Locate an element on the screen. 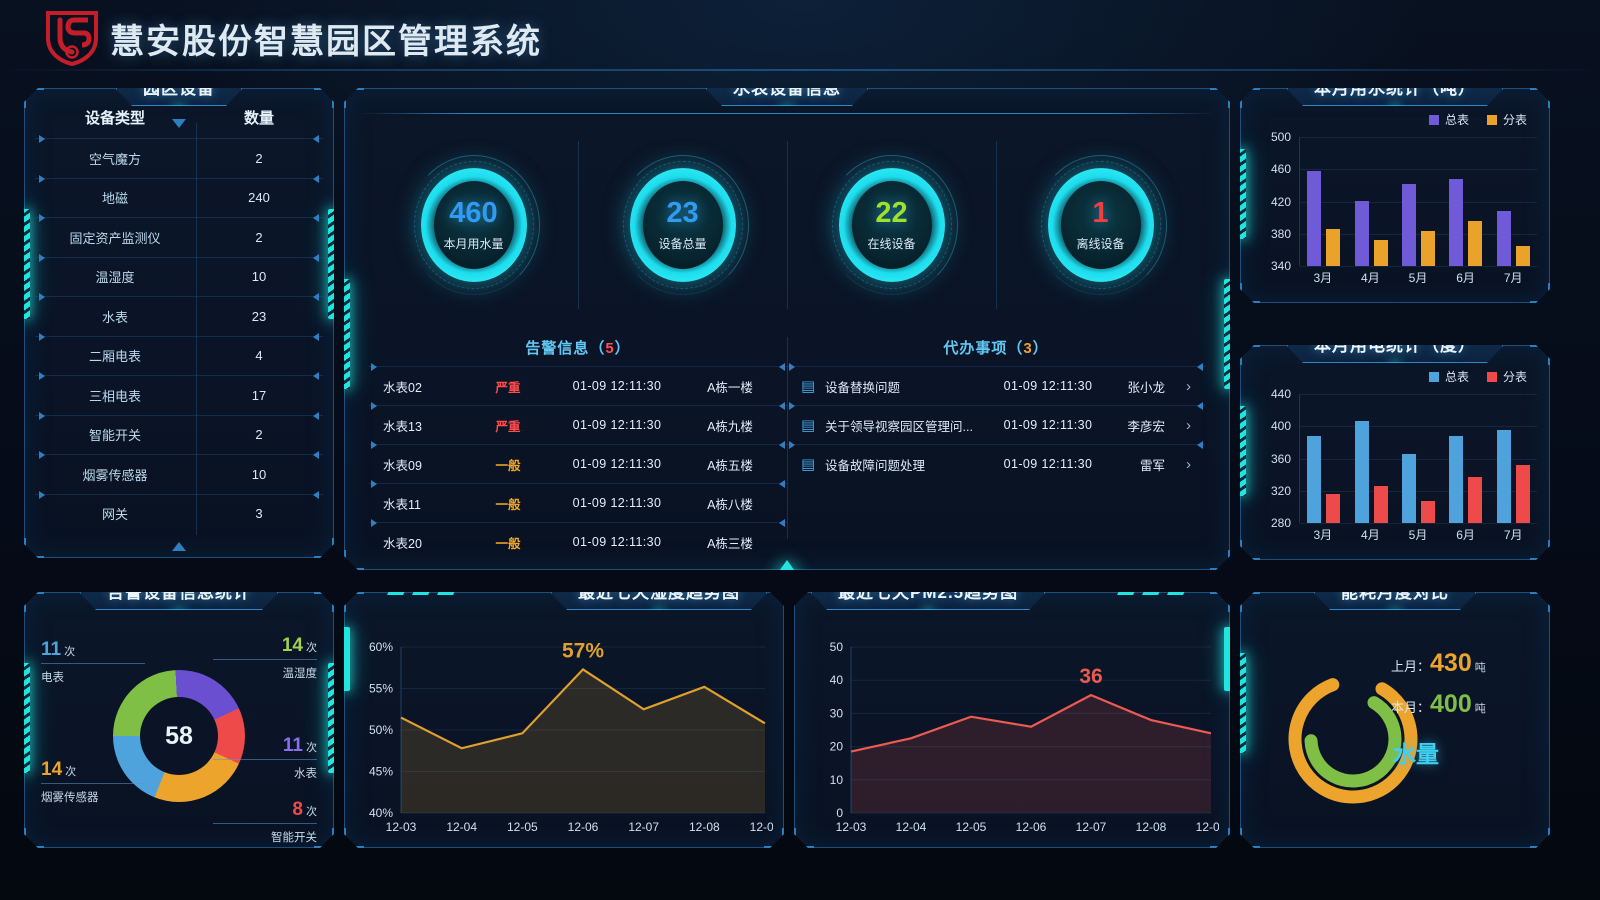 Image resolution: width=1600 pixels, height=900 pixels. axis-tick-label: 5月 is located at coordinates (1418, 278).